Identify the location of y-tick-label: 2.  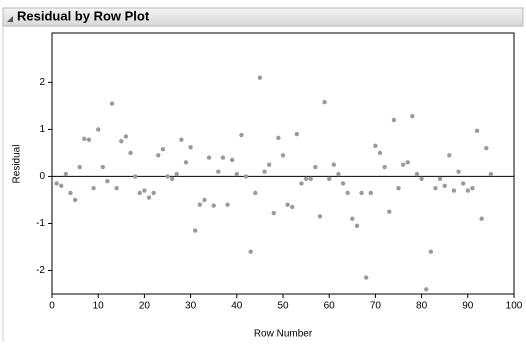
(42, 82).